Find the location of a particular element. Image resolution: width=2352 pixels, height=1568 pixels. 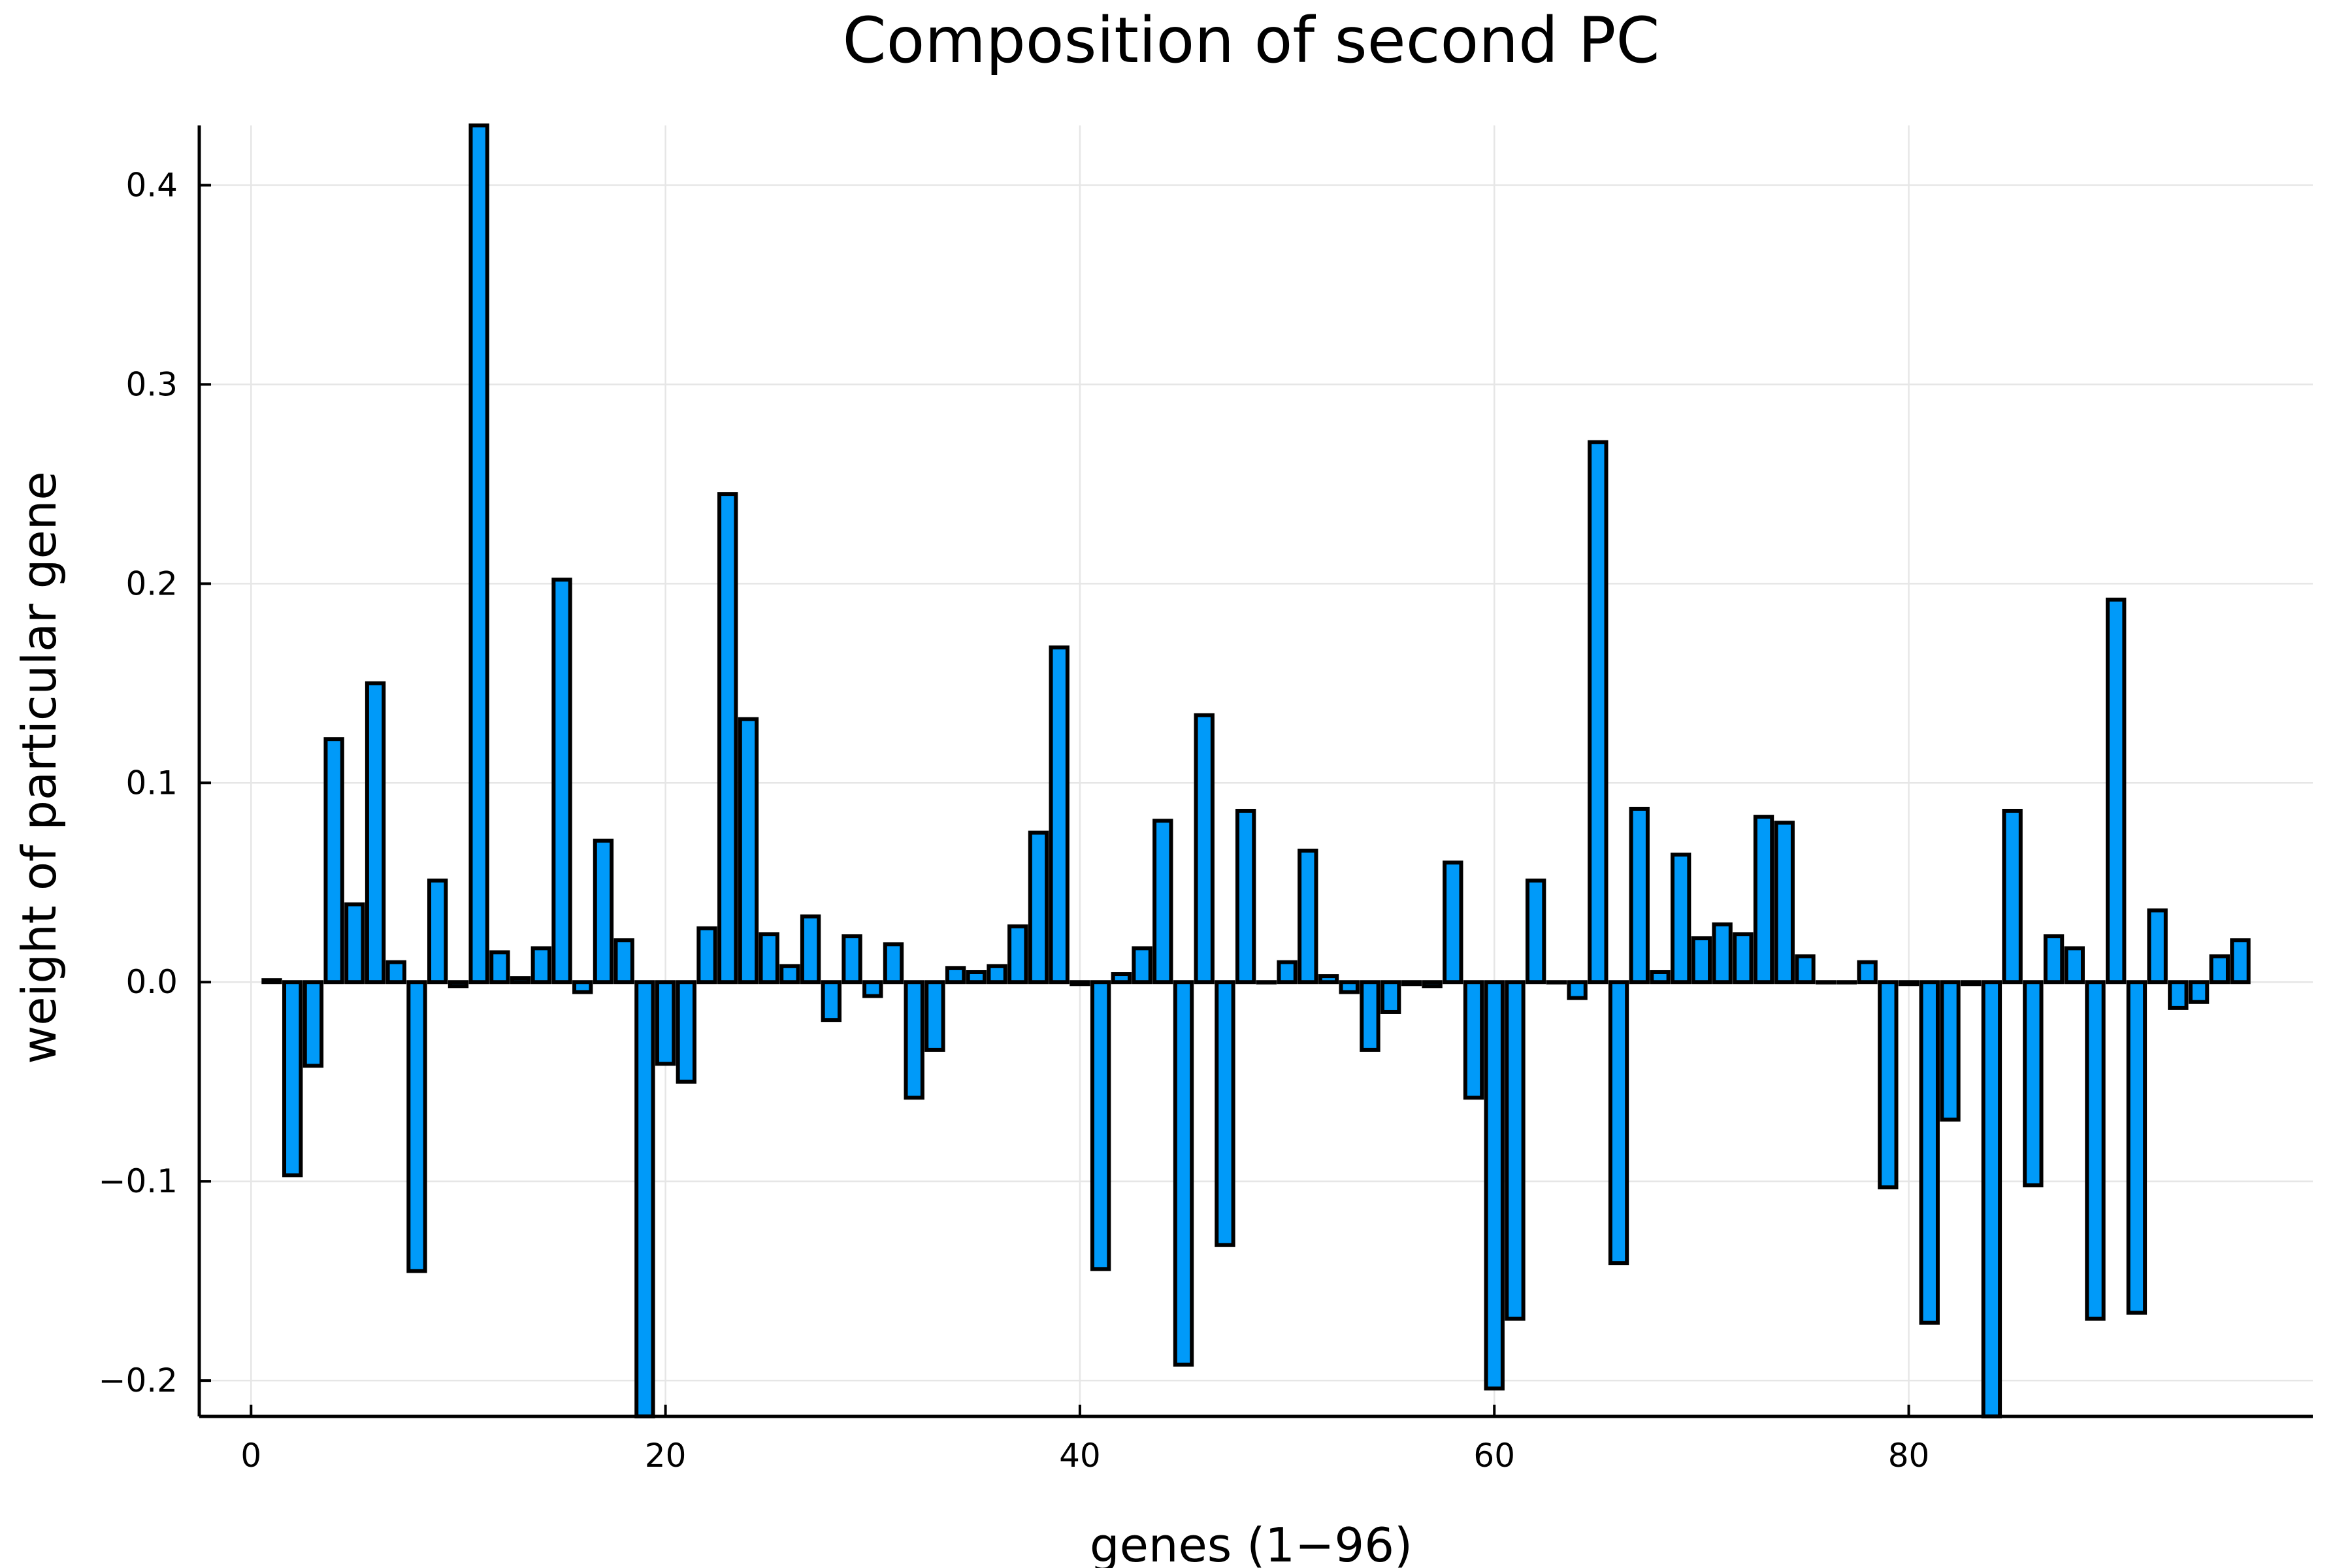

x-tick-label: 40 is located at coordinates (1080, 1456).